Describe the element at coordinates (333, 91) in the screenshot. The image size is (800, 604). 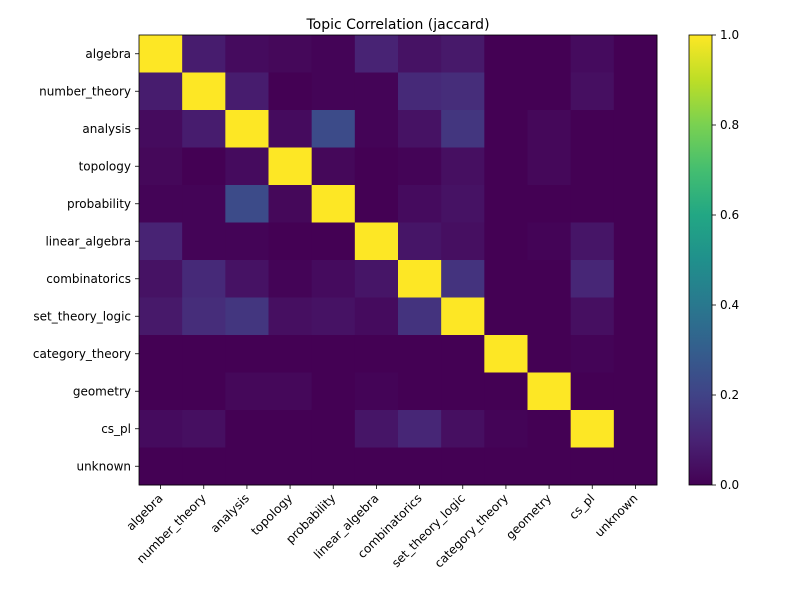
I see `heatmap-cell-number_theory-probability` at that location.